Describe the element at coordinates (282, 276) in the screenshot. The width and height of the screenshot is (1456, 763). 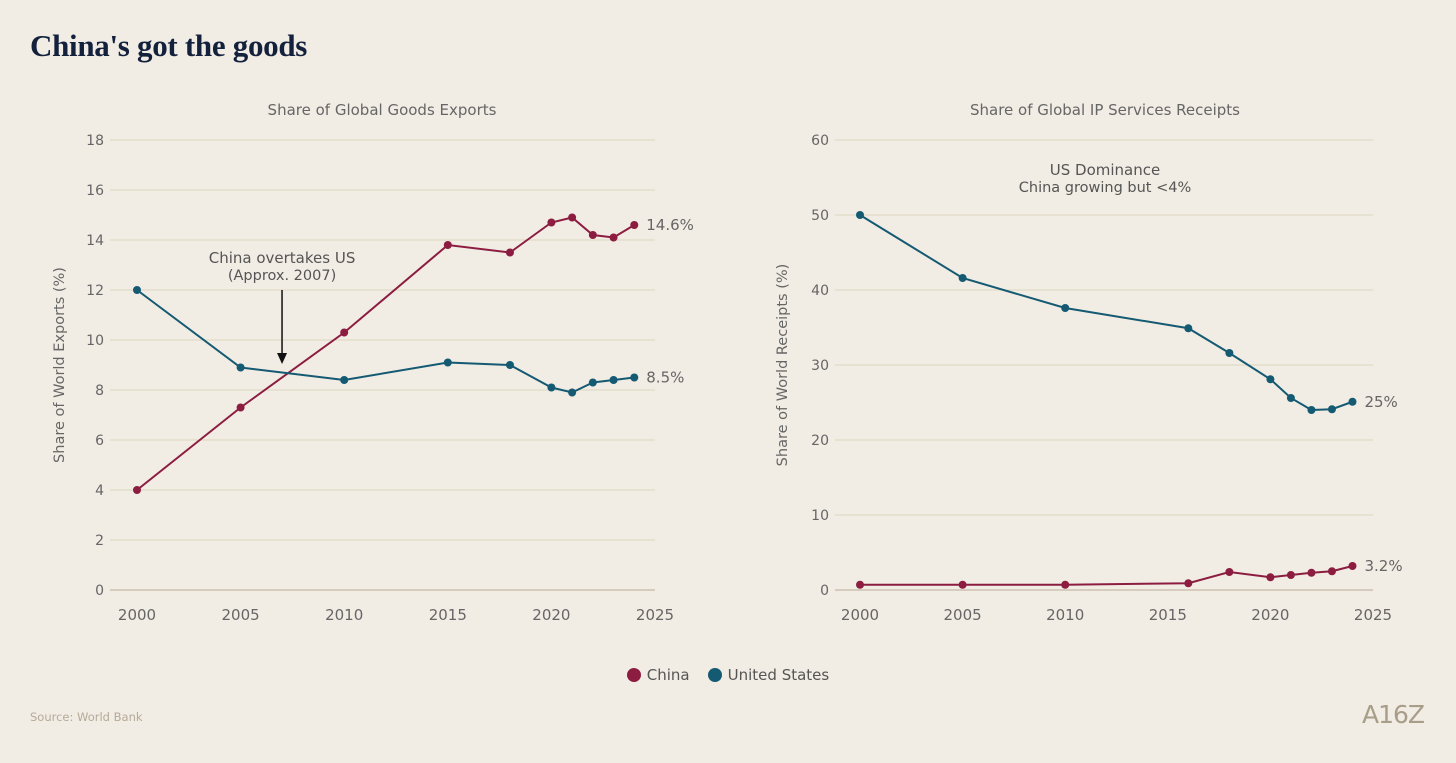
I see `annotation-line2: (Approx. 2007)` at that location.